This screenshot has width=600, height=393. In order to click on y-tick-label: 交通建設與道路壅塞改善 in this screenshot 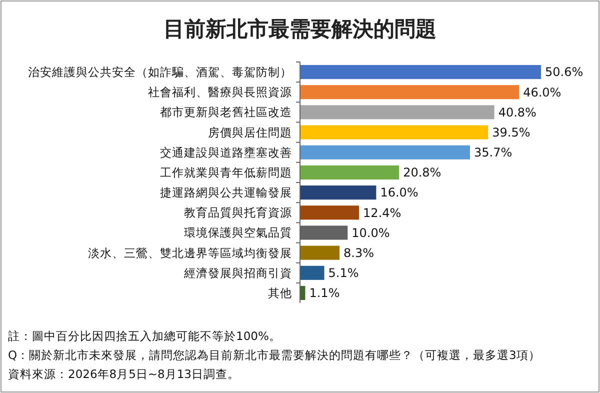, I will do `click(226, 152)`.